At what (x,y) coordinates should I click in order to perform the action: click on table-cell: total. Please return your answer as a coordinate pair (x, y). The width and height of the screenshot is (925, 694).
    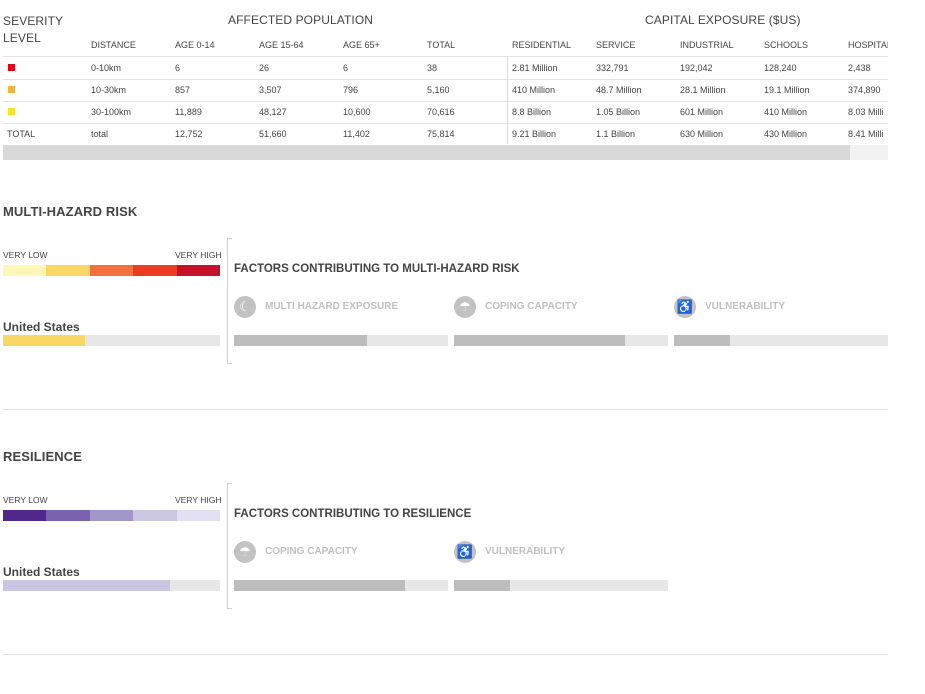
    Looking at the image, I should click on (100, 134).